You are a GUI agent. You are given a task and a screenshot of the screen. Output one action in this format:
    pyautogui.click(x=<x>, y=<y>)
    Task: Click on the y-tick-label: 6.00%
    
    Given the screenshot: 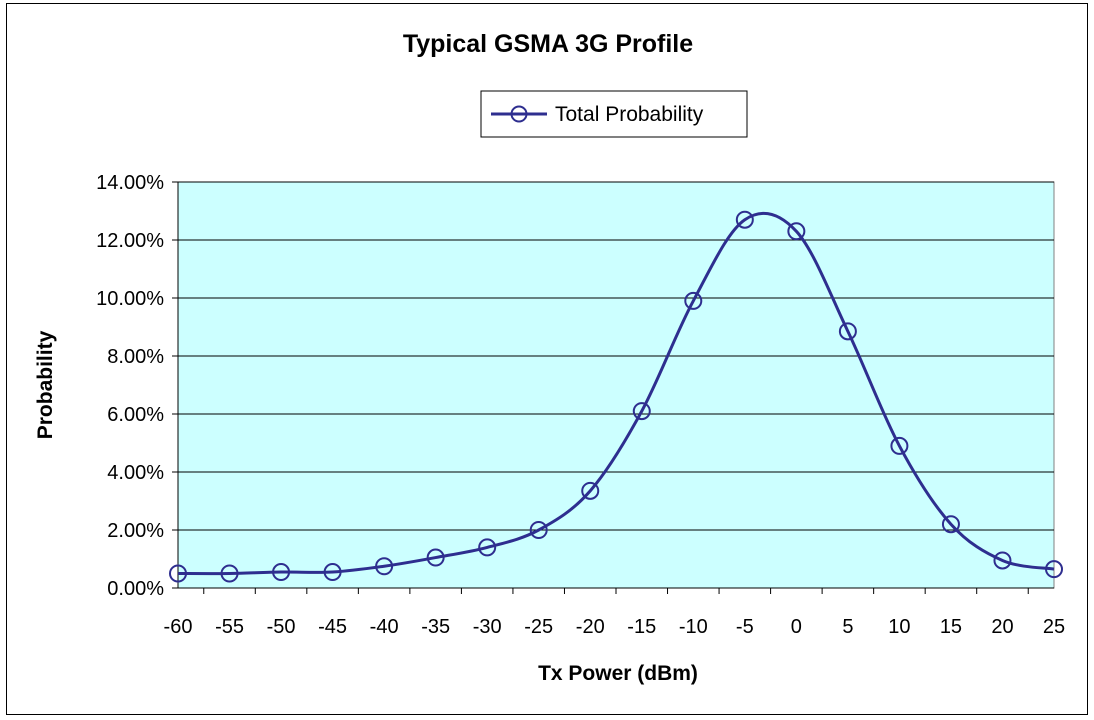 What is the action you would take?
    pyautogui.click(x=135, y=415)
    